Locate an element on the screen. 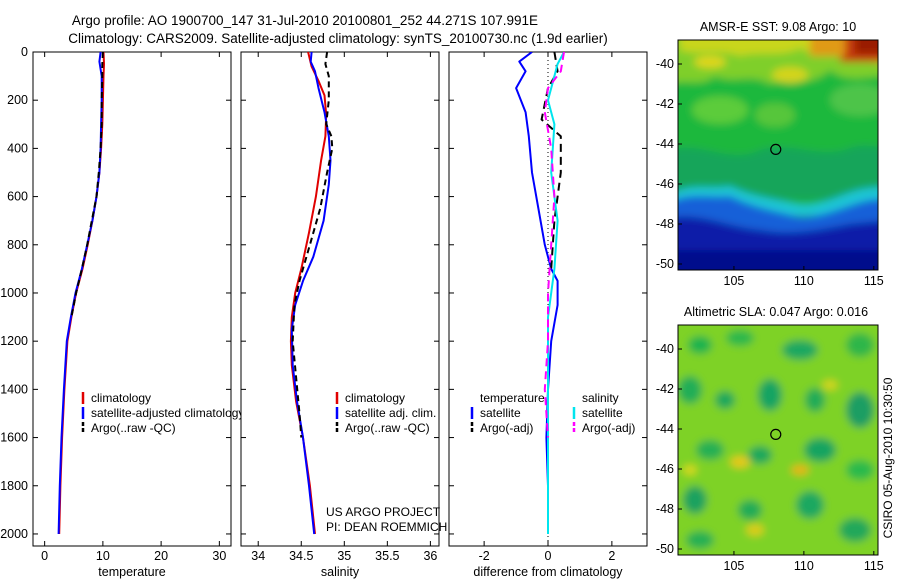 This screenshot has height=585, width=900. sst-map-ytick-label: -50 is located at coordinates (665, 264).